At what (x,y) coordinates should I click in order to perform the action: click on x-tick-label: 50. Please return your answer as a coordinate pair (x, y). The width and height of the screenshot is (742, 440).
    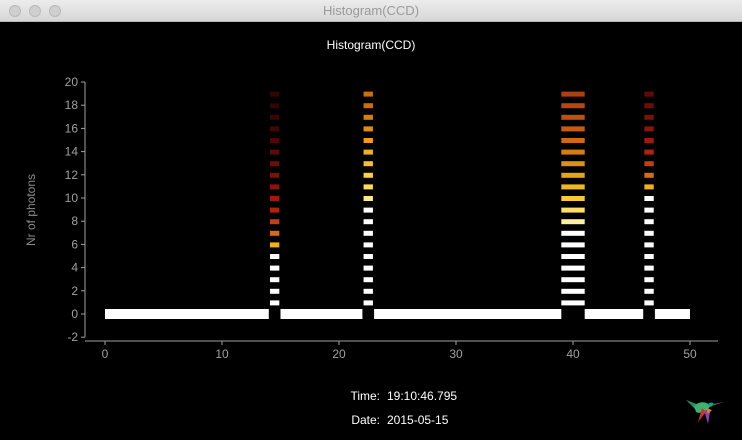
    Looking at the image, I should click on (690, 354).